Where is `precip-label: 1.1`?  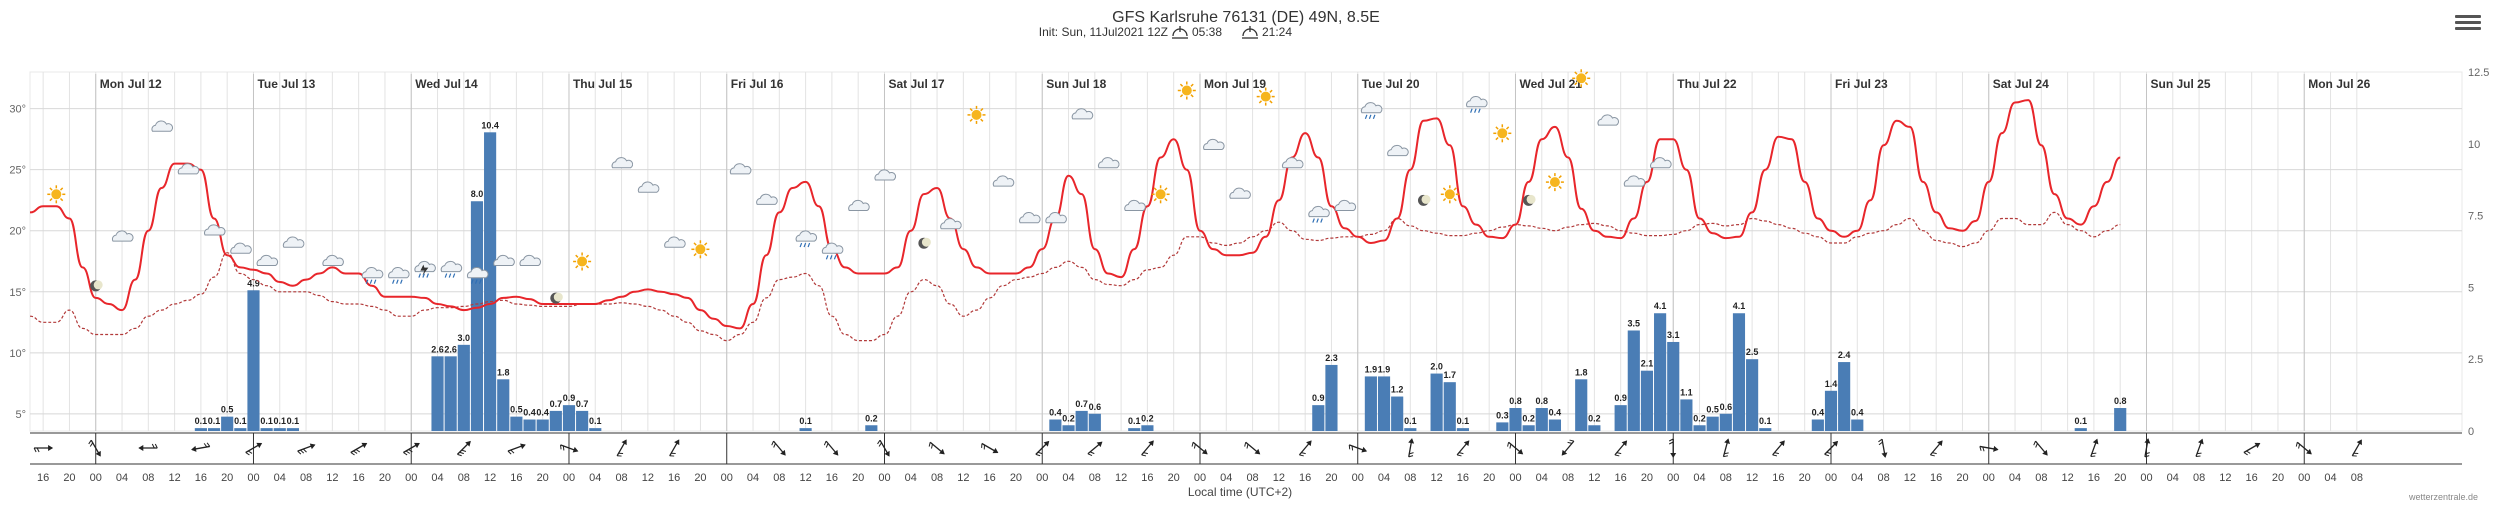
precip-label: 1.1 is located at coordinates (1686, 392).